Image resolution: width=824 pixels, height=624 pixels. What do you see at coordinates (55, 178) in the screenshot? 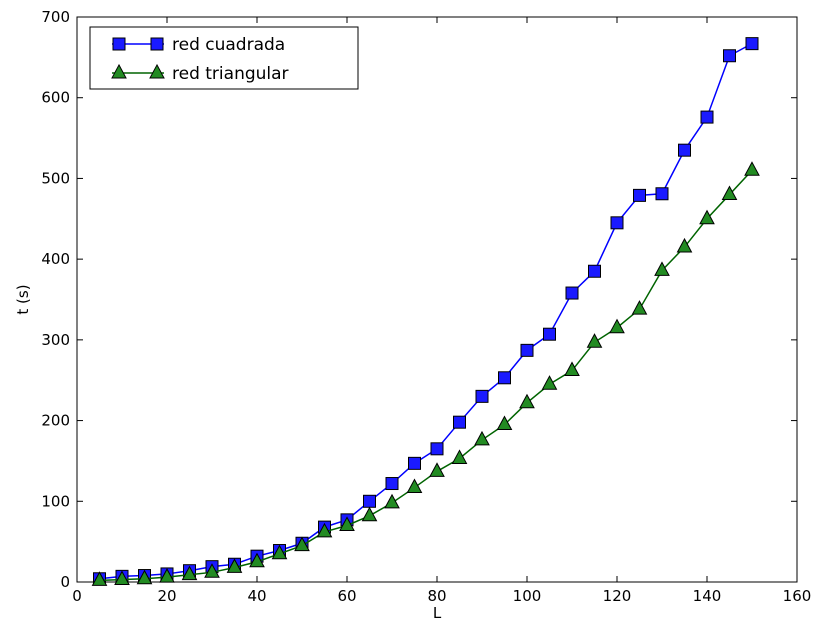
I see `y-tick-label: 500` at bounding box center [55, 178].